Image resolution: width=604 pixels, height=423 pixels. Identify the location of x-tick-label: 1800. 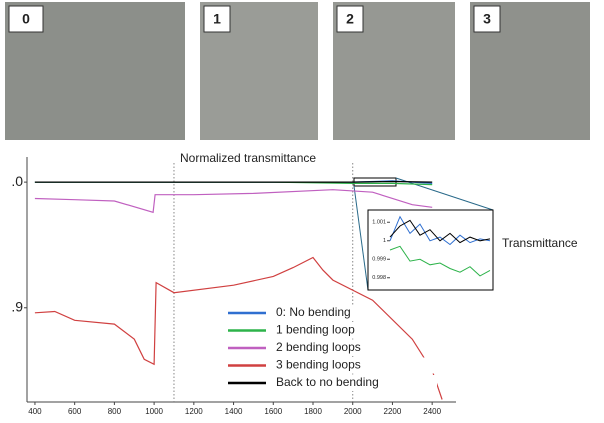
(313, 411).